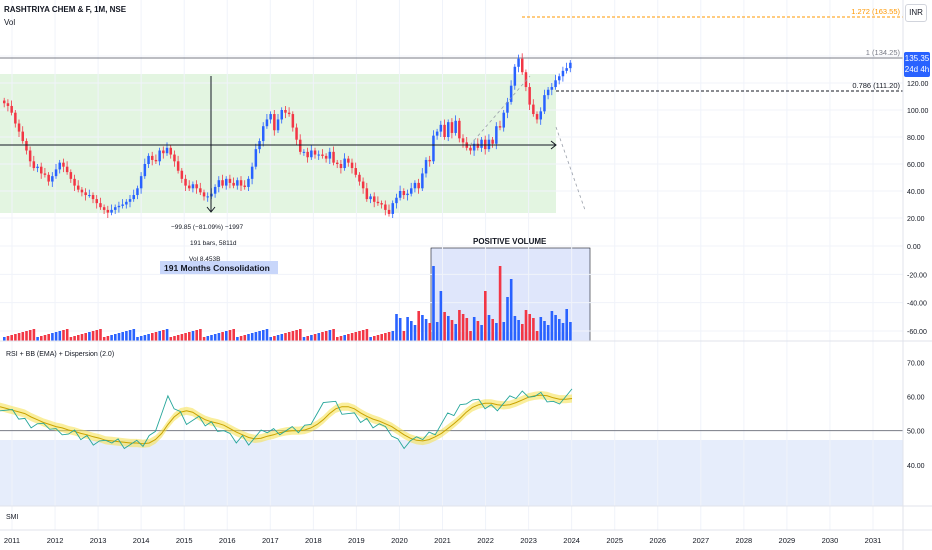  What do you see at coordinates (918, 111) in the screenshot?
I see `price-tick-label: 100.00` at bounding box center [918, 111].